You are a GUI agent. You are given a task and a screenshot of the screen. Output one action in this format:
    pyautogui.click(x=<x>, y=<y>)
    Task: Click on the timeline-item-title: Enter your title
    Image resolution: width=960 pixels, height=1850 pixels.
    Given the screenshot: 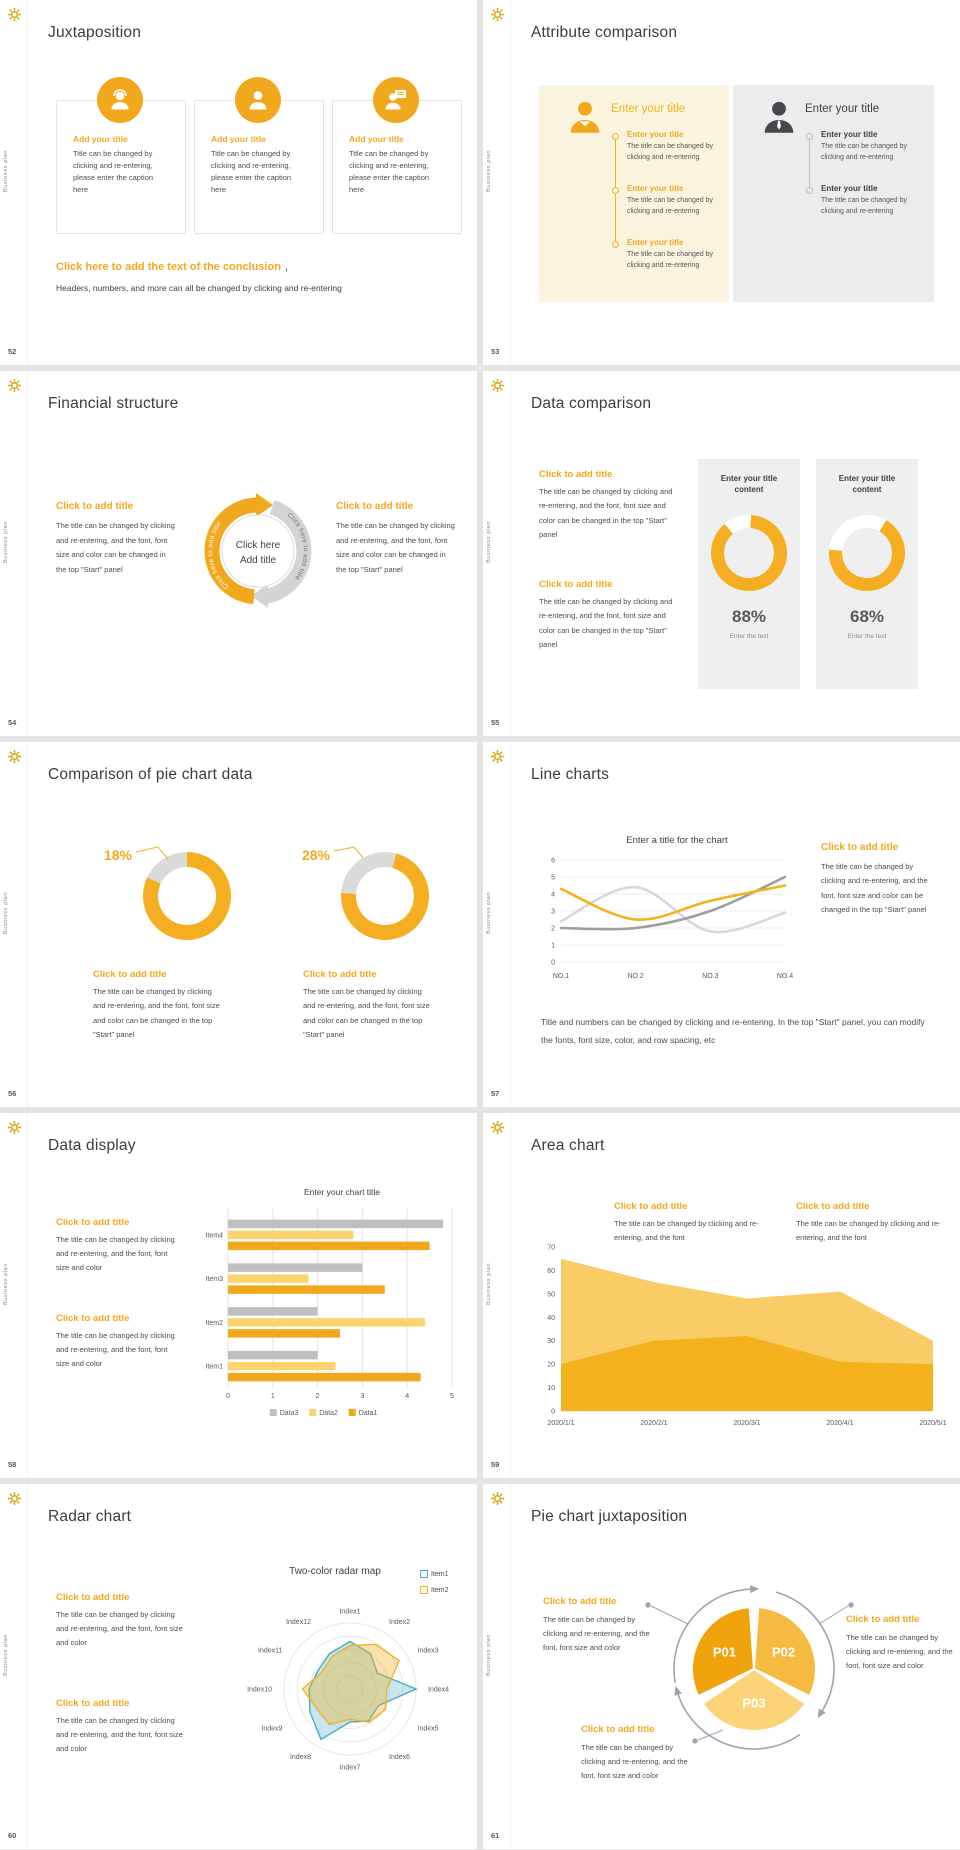 What is the action you would take?
    pyautogui.click(x=849, y=188)
    